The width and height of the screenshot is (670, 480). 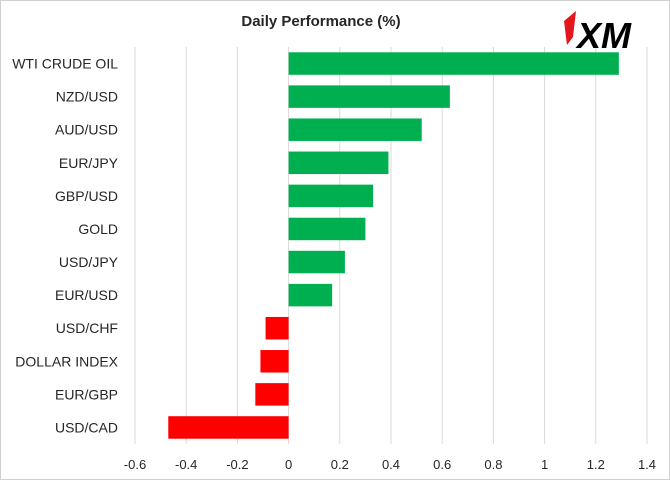 I want to click on category-label: EUR/USD, so click(x=86, y=295).